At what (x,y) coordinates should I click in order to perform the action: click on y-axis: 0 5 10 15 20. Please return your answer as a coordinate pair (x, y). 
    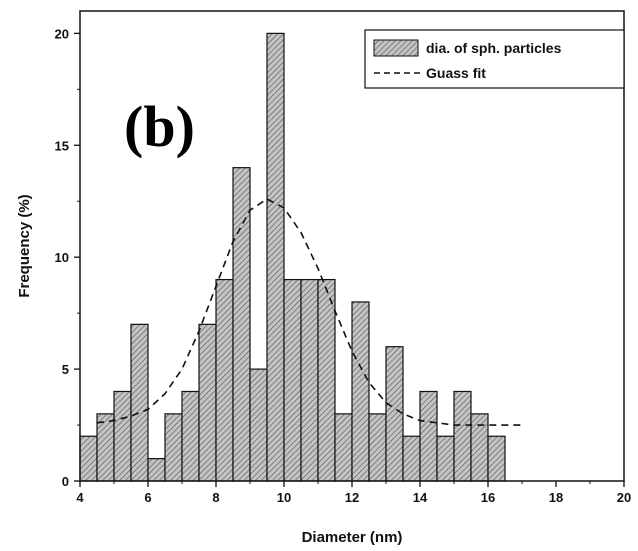
    Looking at the image, I should click on (67, 257).